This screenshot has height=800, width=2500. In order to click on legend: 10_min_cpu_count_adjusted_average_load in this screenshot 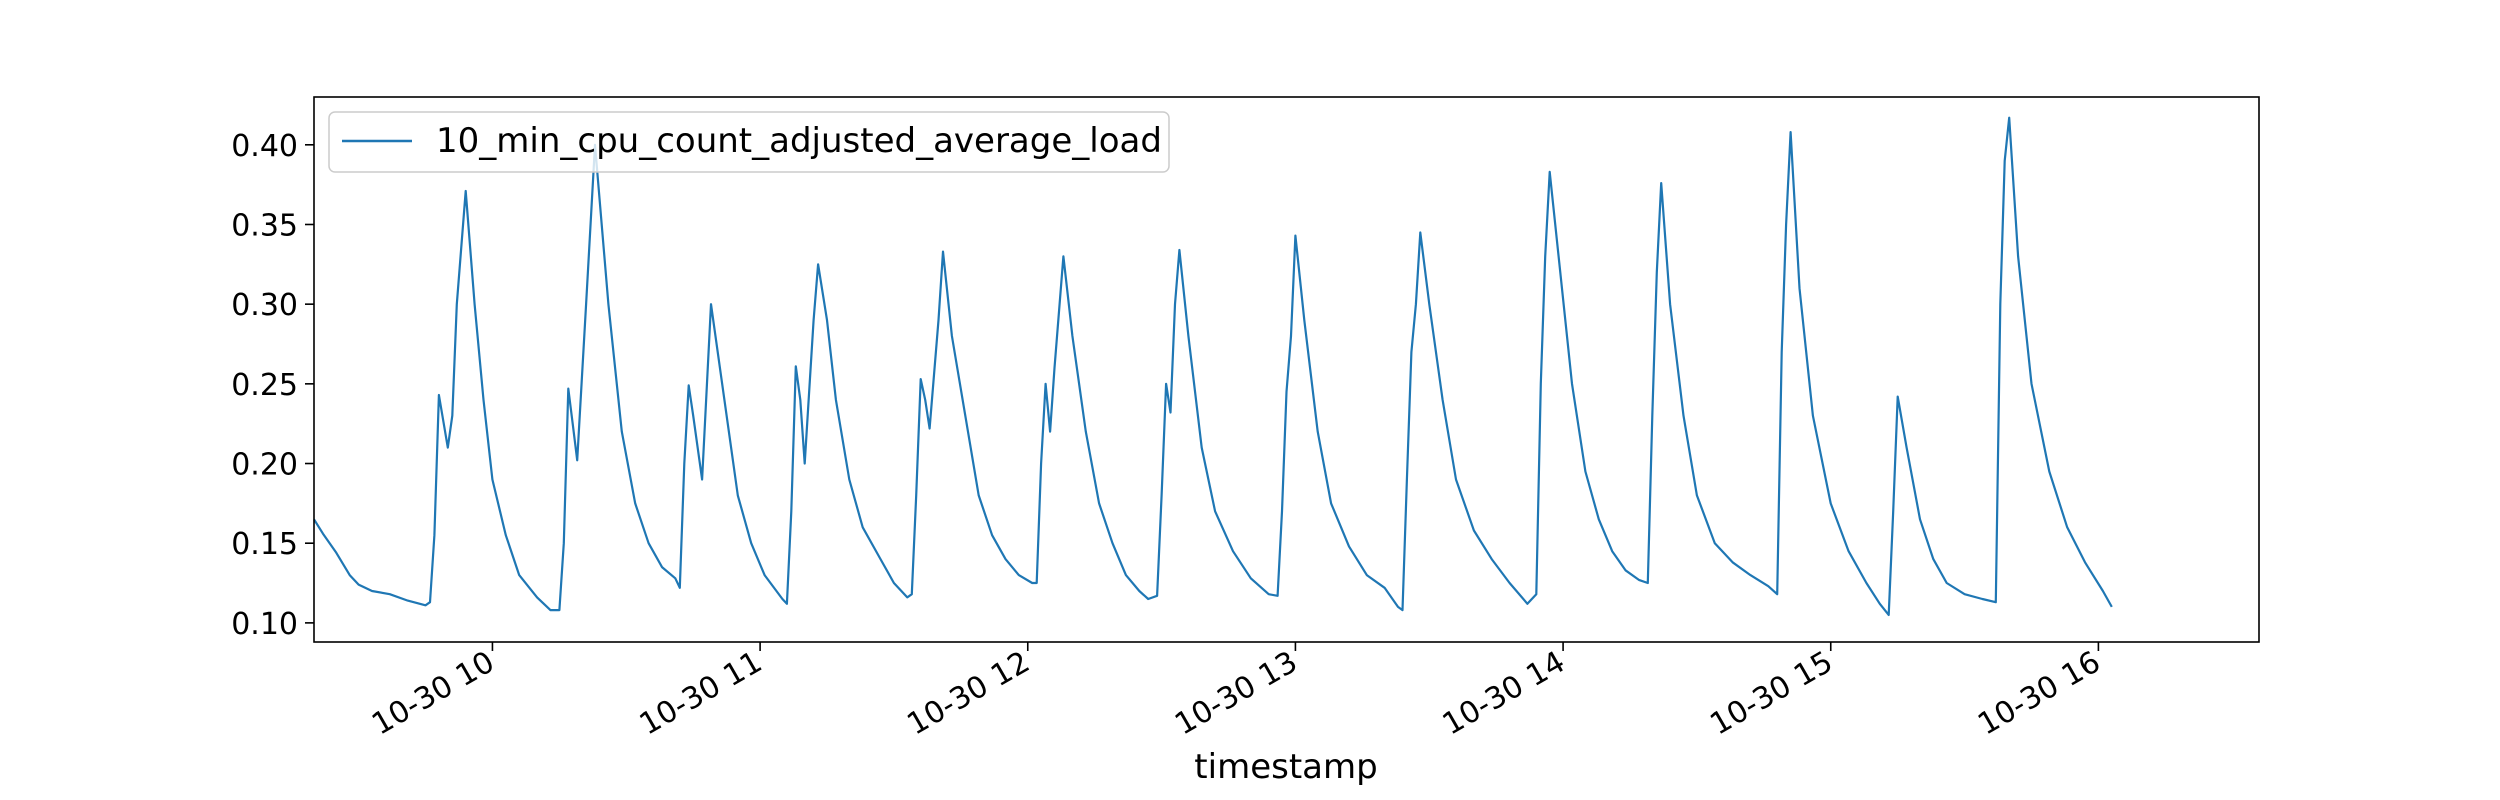, I will do `click(749, 142)`.